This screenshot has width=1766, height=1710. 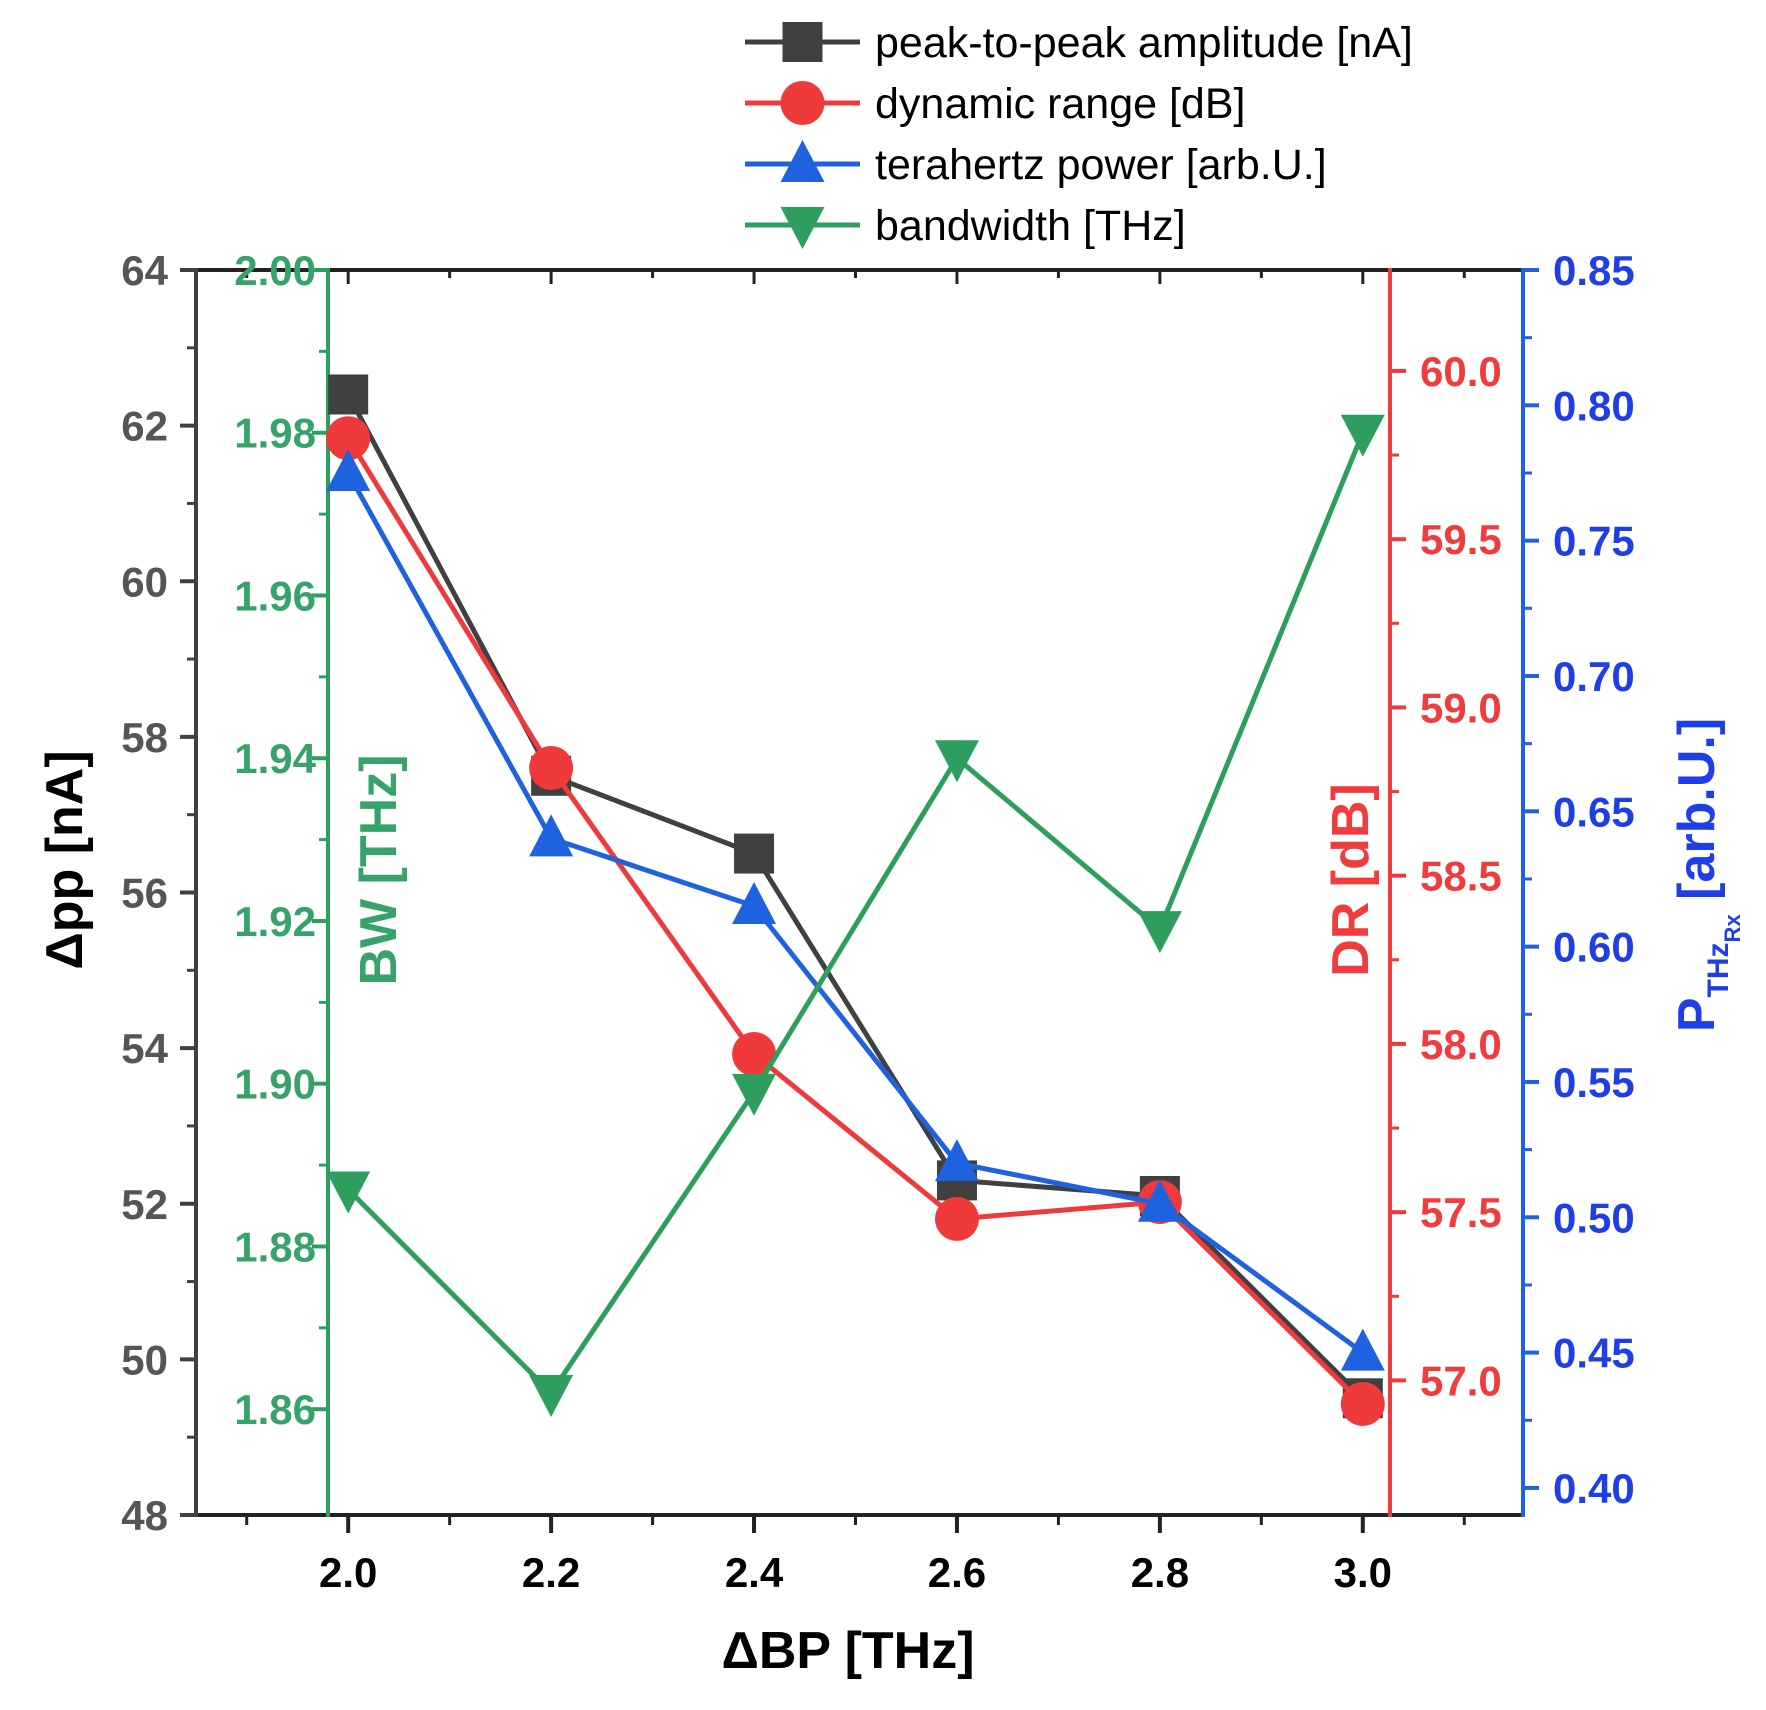 I want to click on left-dark-axis-tick-label: 52, so click(x=144, y=1204).